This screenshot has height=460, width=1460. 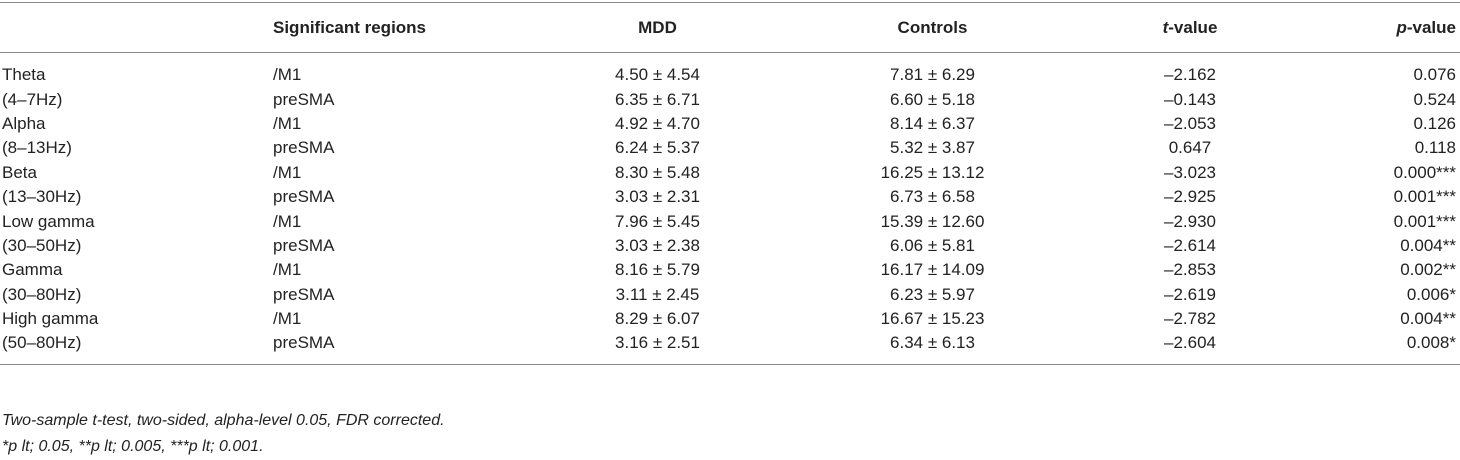 What do you see at coordinates (42, 343) in the screenshot?
I see `table-cell: (50–80Hz)` at bounding box center [42, 343].